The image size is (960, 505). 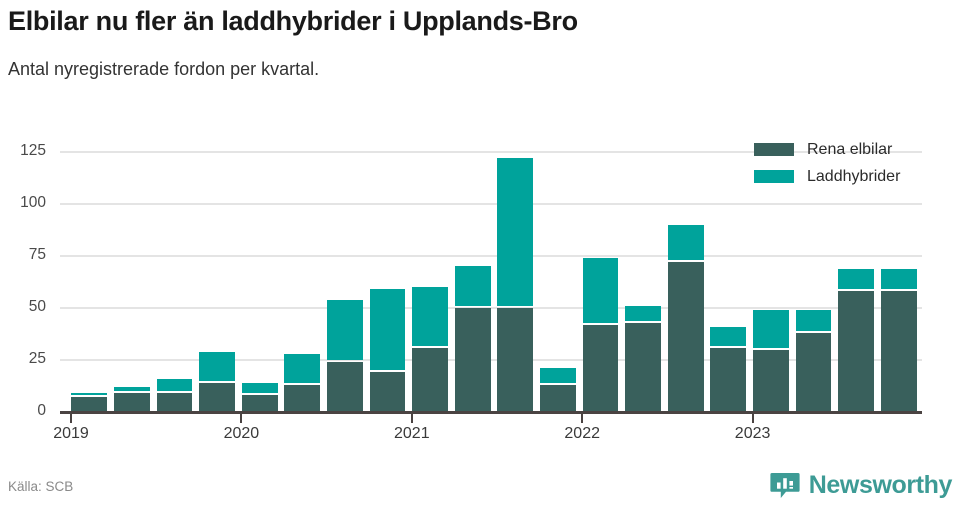 What do you see at coordinates (41, 486) in the screenshot?
I see `source-note: Källa: SCB` at bounding box center [41, 486].